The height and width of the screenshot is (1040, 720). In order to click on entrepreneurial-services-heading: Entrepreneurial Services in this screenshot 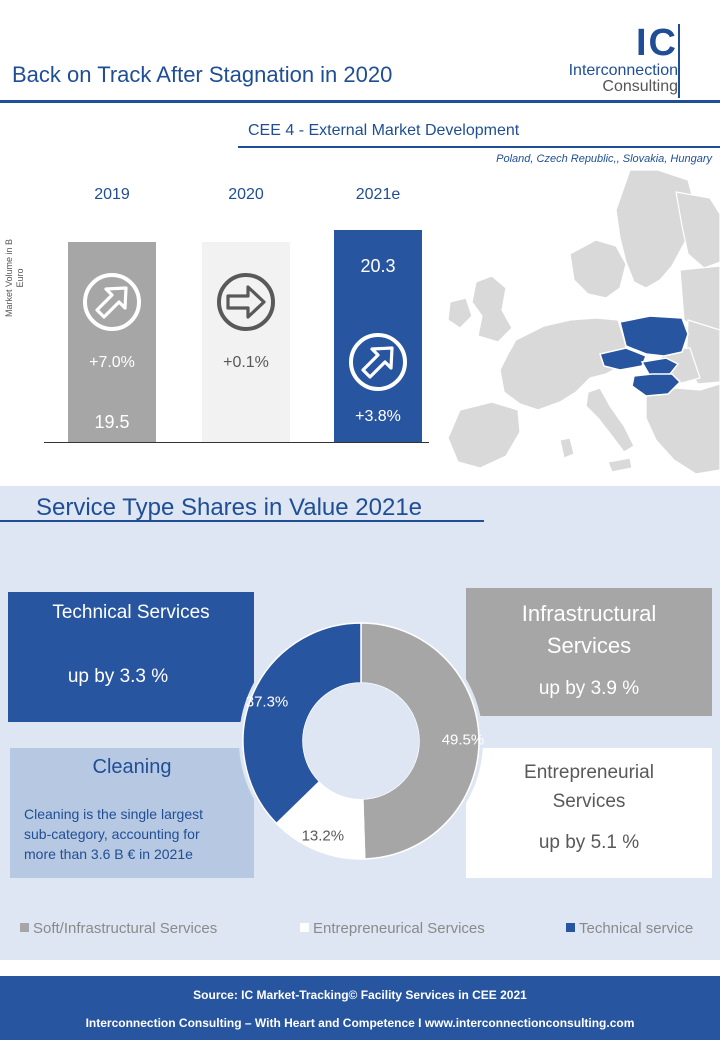, I will do `click(589, 787)`.